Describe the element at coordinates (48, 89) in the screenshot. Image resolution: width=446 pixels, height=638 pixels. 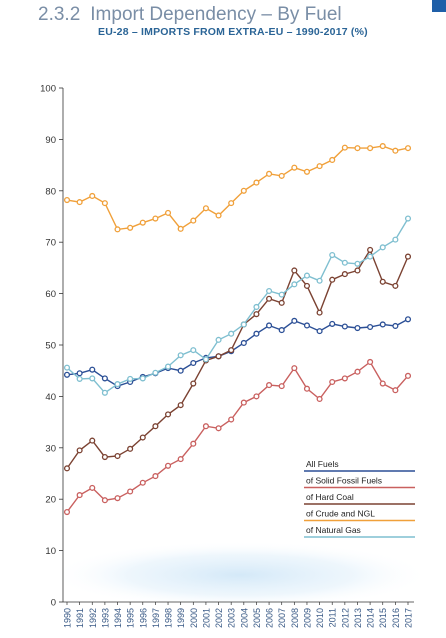
I see `y-tick-label: 100` at that location.